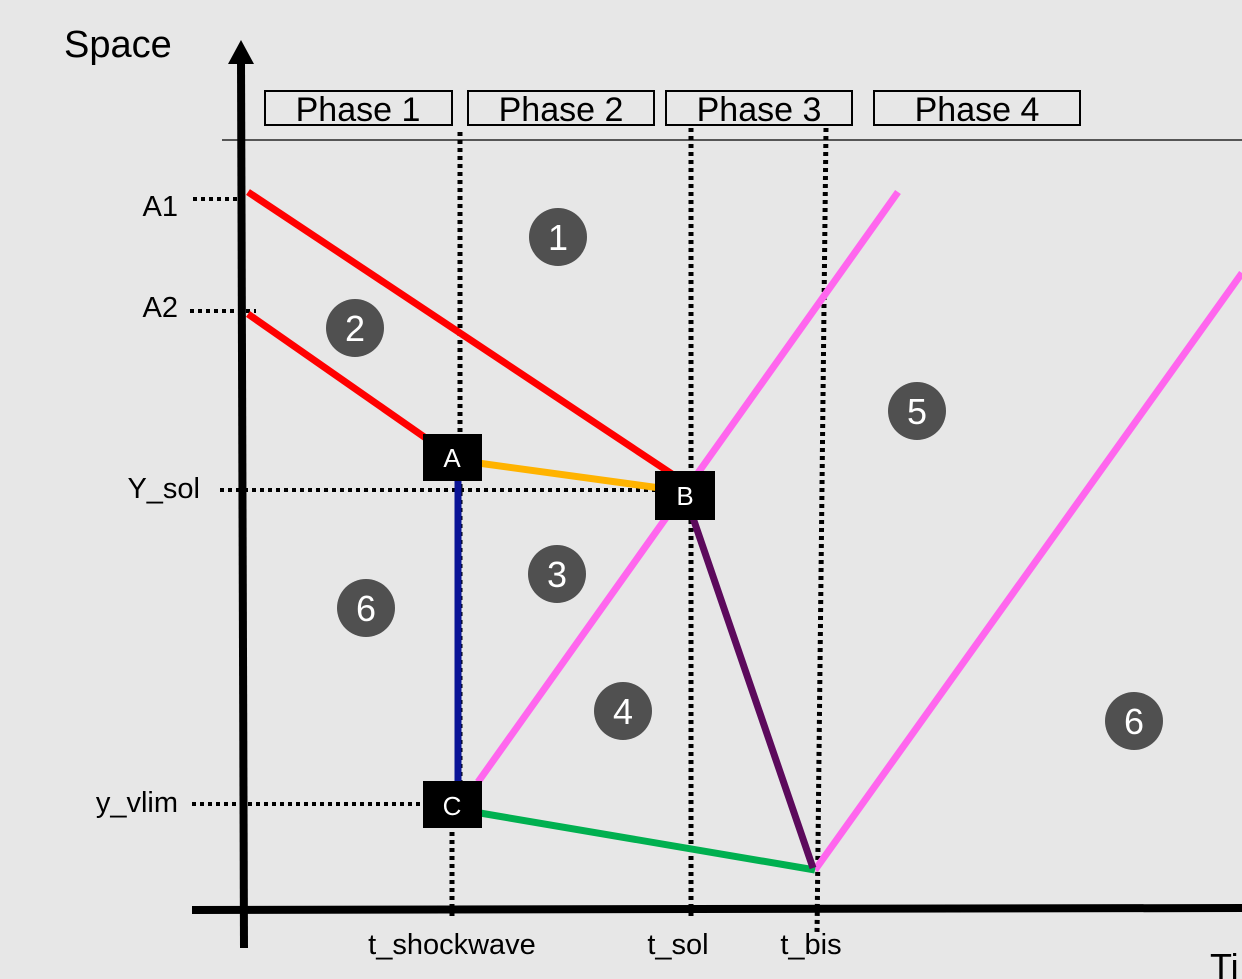  I want to click on x-axis-title: Ti, so click(1224, 962).